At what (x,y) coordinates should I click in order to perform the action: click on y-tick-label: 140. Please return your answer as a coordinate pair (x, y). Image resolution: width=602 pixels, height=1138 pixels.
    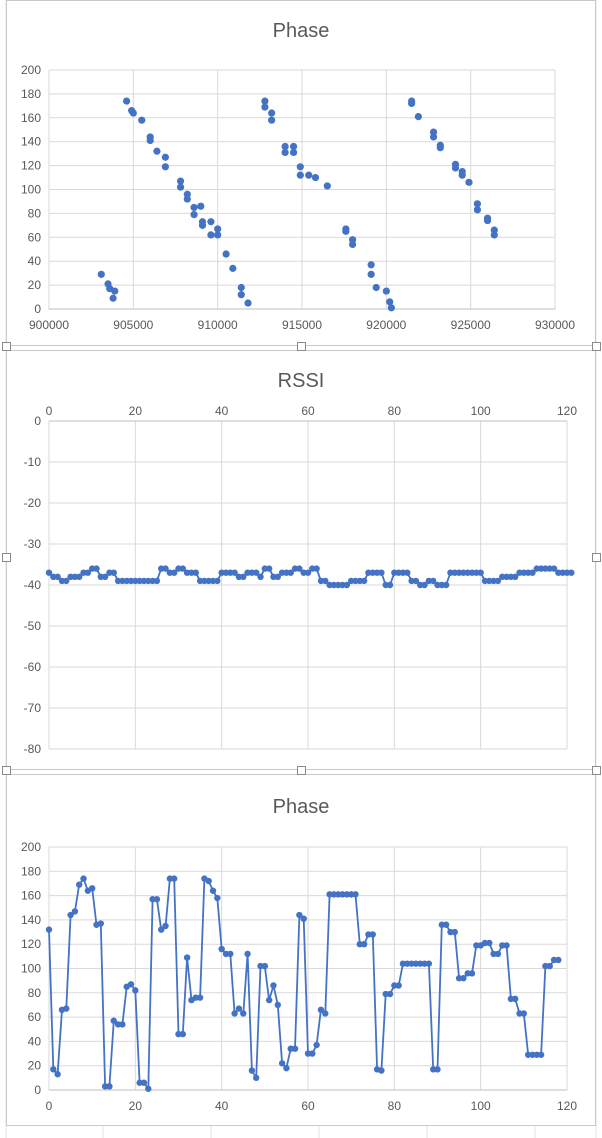
    Looking at the image, I should click on (31, 142).